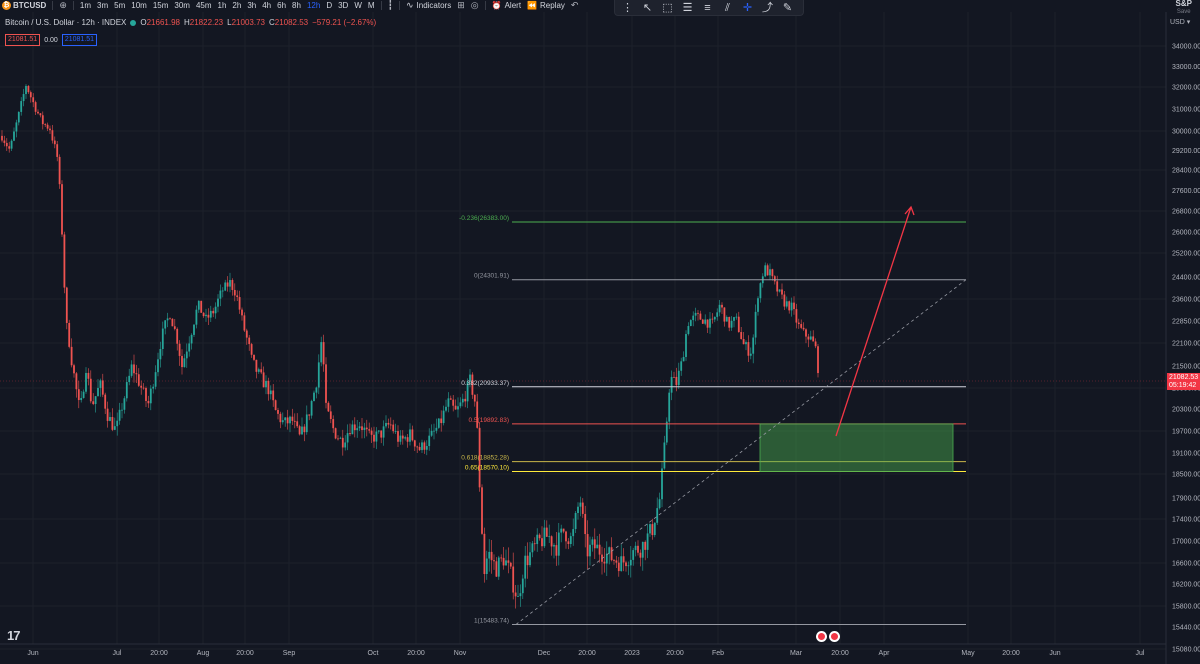 This screenshot has width=1200, height=664. What do you see at coordinates (85, 5) in the screenshot?
I see `interval-1m: 1m` at bounding box center [85, 5].